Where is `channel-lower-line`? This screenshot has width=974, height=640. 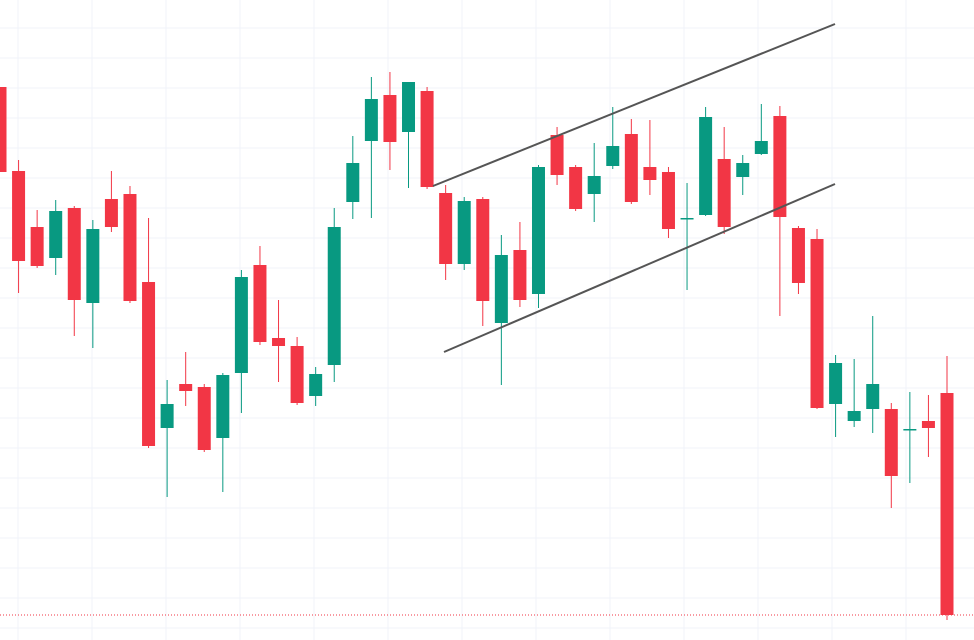 channel-lower-line is located at coordinates (639, 268).